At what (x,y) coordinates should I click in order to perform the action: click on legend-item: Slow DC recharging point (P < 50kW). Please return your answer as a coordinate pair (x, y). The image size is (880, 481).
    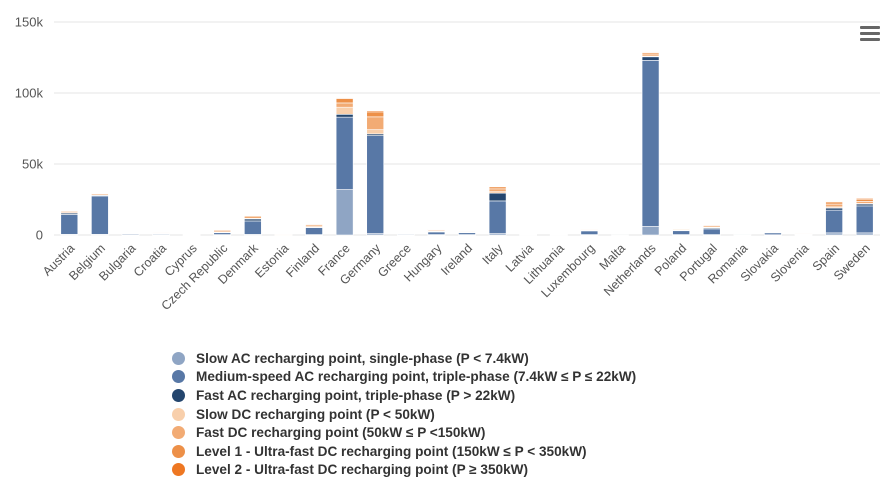
    Looking at the image, I should click on (404, 414).